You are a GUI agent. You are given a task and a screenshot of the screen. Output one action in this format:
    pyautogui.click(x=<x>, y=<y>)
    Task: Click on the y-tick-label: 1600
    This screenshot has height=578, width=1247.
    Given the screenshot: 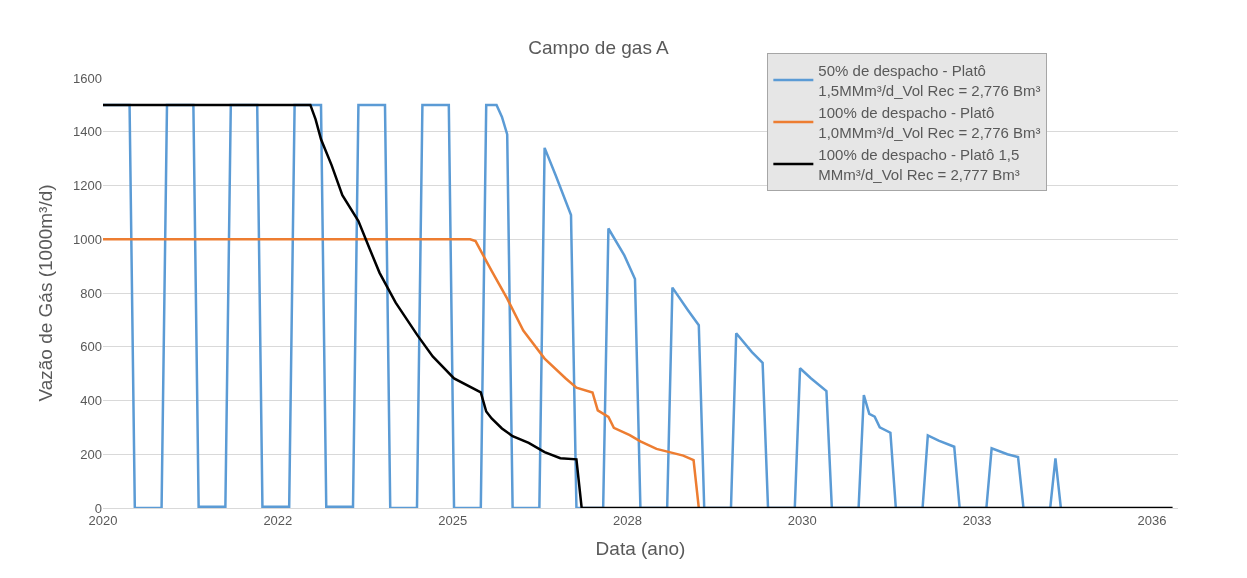 What is the action you would take?
    pyautogui.click(x=87, y=78)
    